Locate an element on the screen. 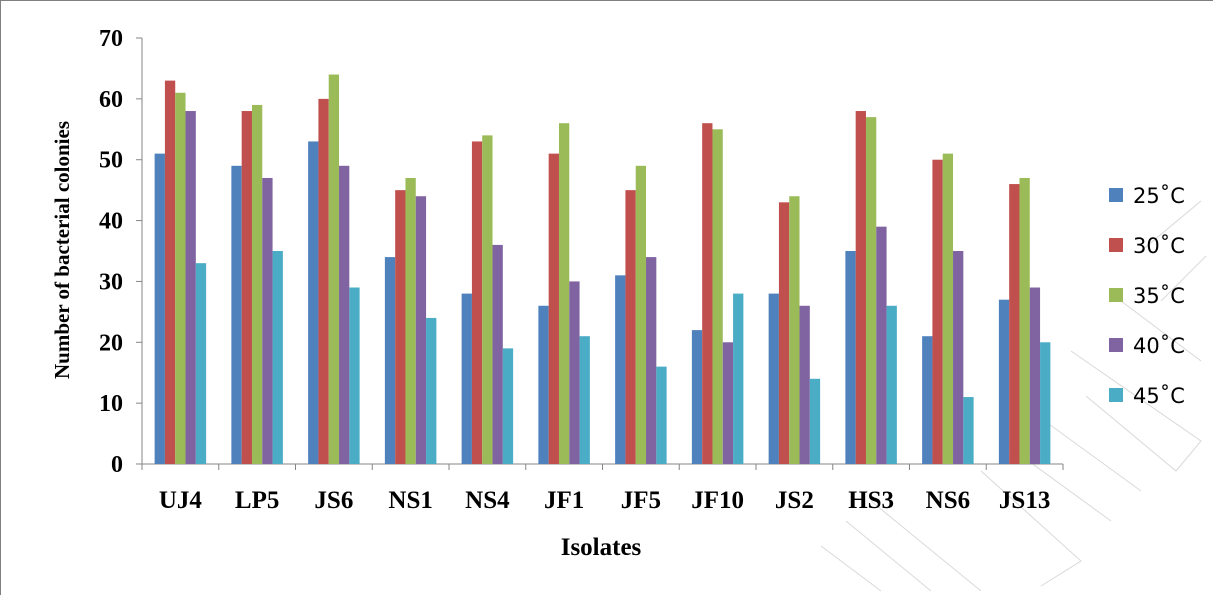  legend-label: 30˚C is located at coordinates (1159, 246).